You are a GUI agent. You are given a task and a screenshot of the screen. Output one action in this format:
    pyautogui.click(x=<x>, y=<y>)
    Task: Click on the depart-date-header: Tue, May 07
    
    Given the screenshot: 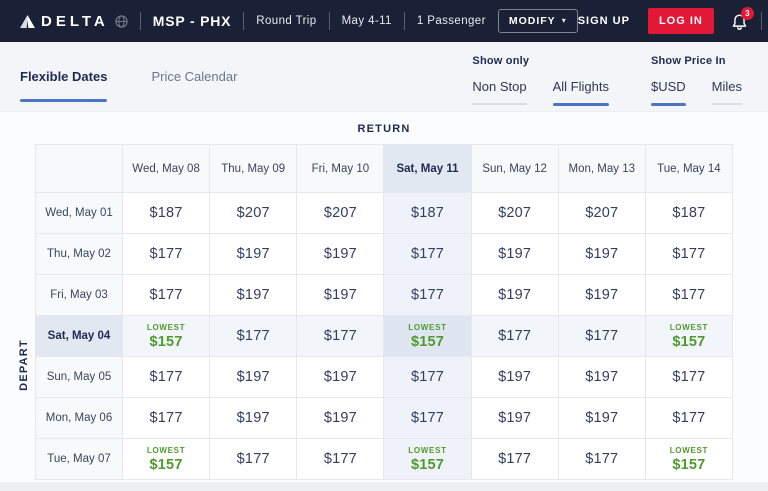 What is the action you would take?
    pyautogui.click(x=79, y=459)
    